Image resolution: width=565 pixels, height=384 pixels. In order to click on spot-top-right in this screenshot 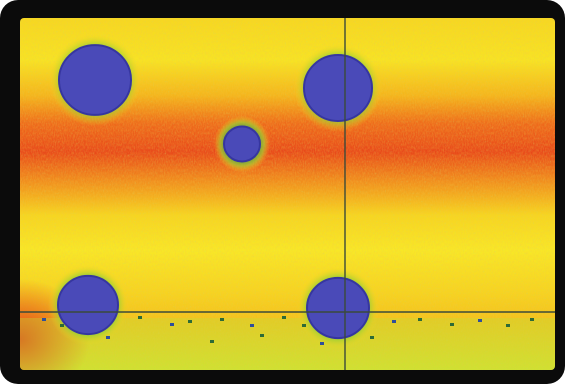, I will do `click(338, 88)`.